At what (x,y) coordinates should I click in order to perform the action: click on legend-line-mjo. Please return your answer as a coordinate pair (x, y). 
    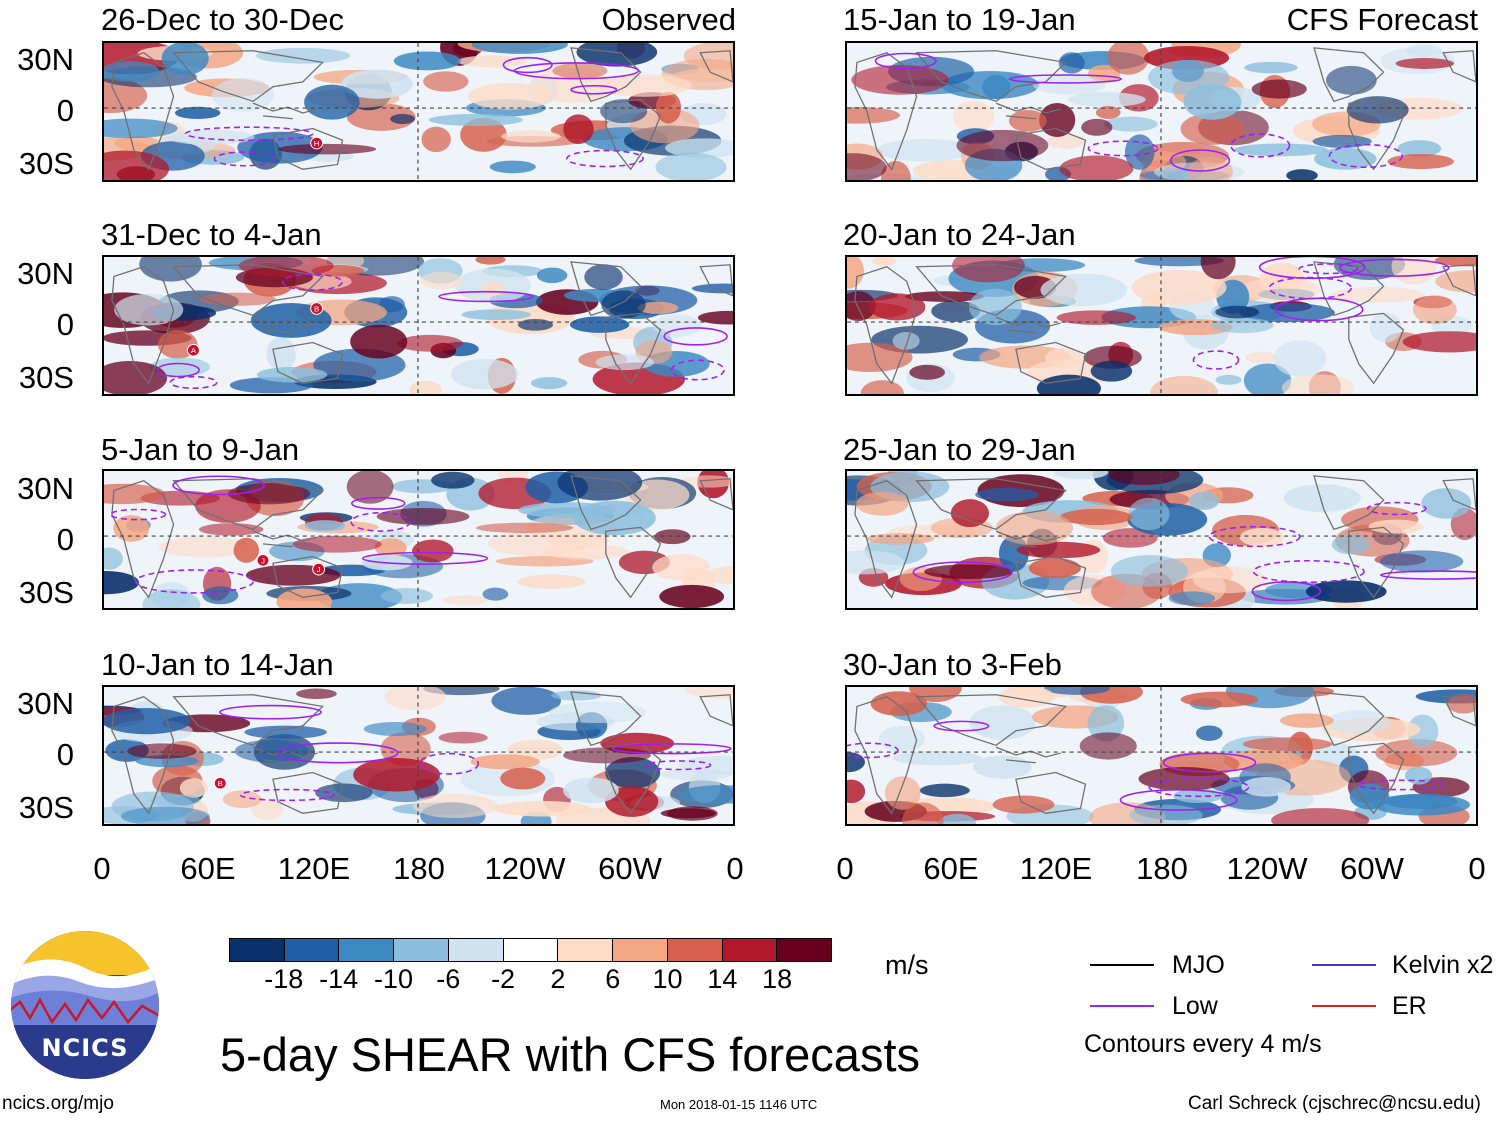
    Looking at the image, I should click on (1122, 965).